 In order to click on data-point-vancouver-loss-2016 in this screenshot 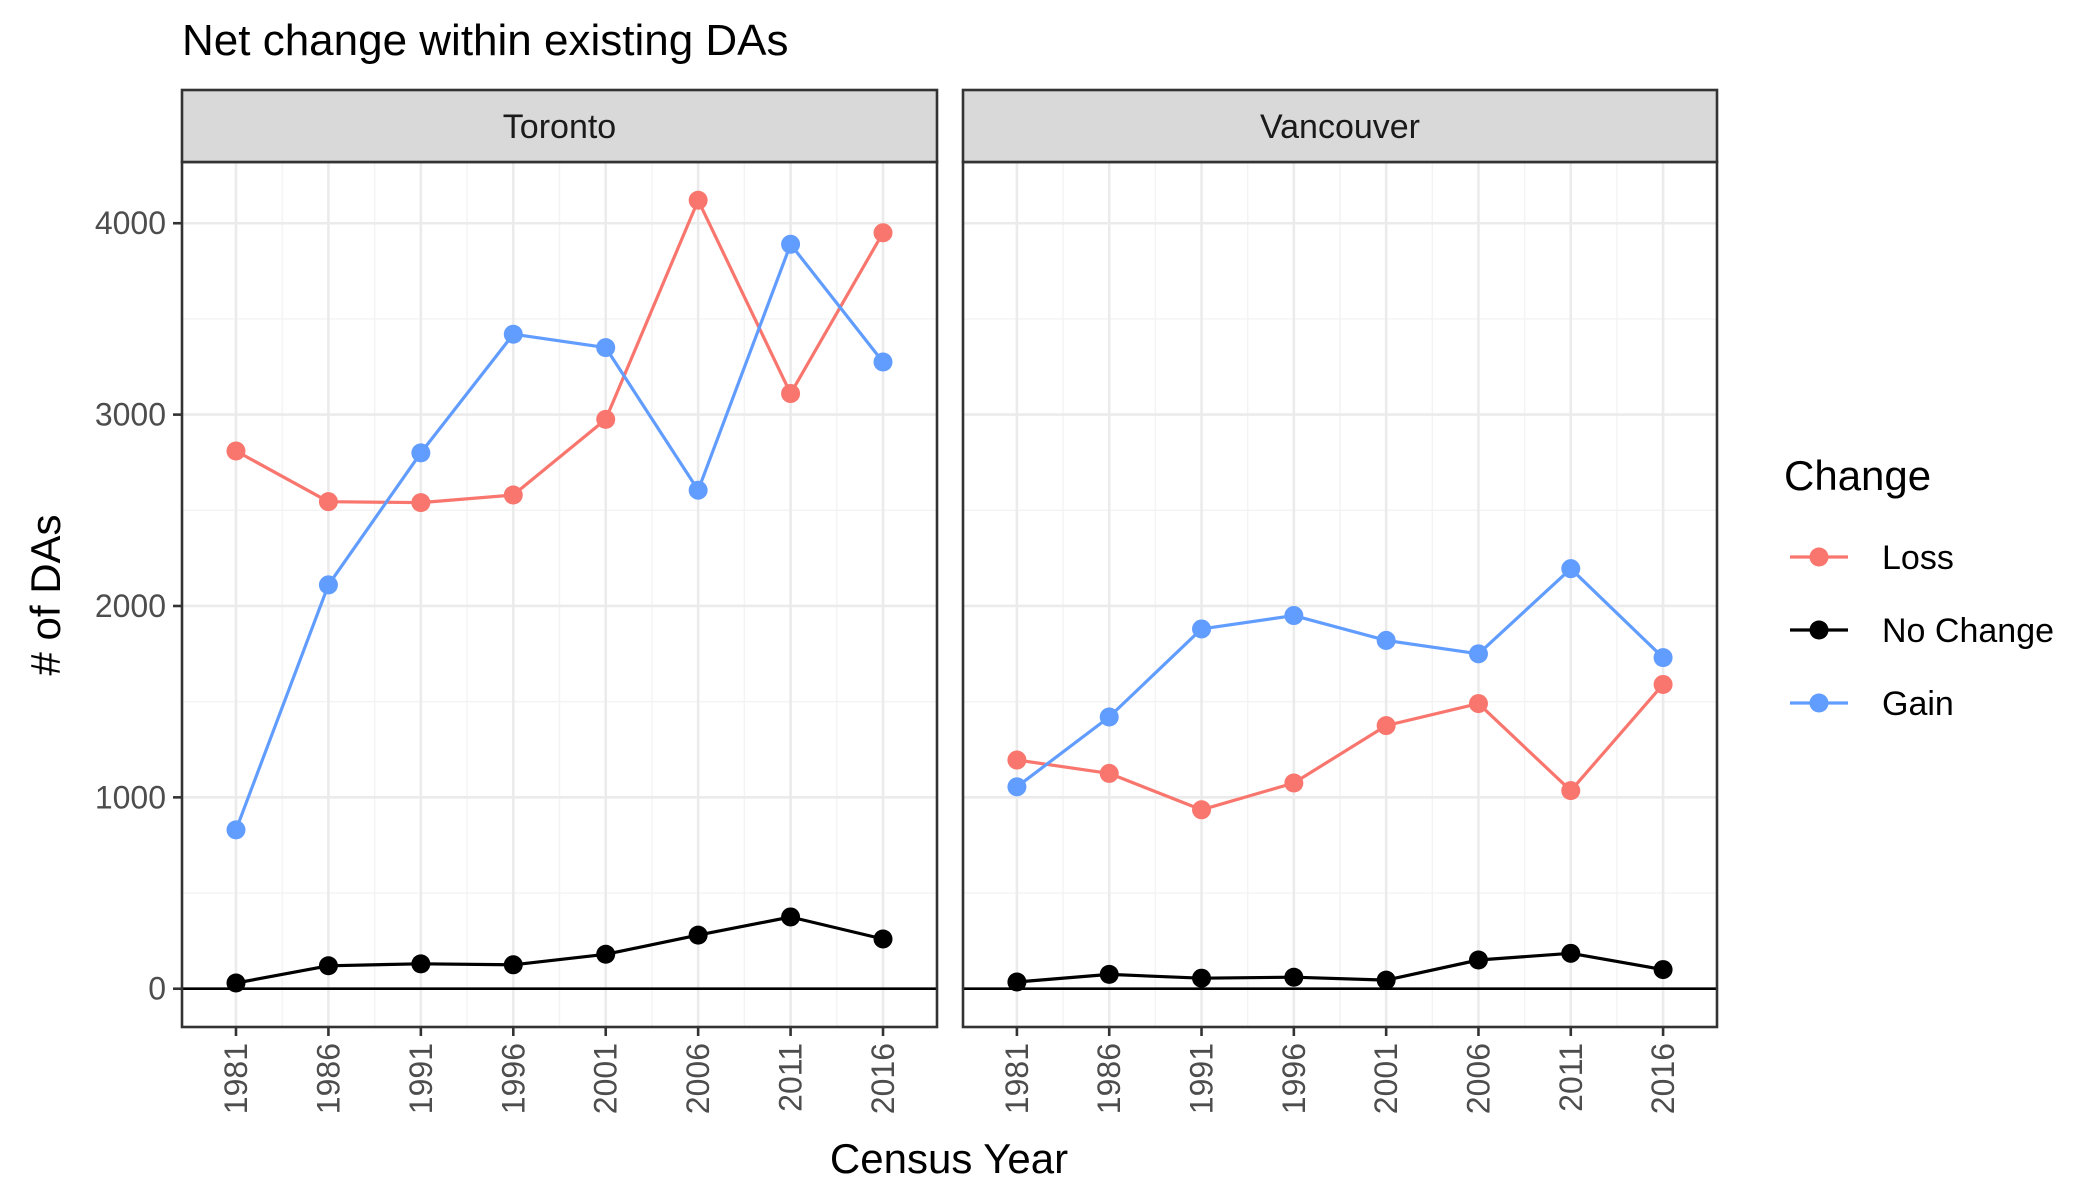, I will do `click(1663, 684)`.